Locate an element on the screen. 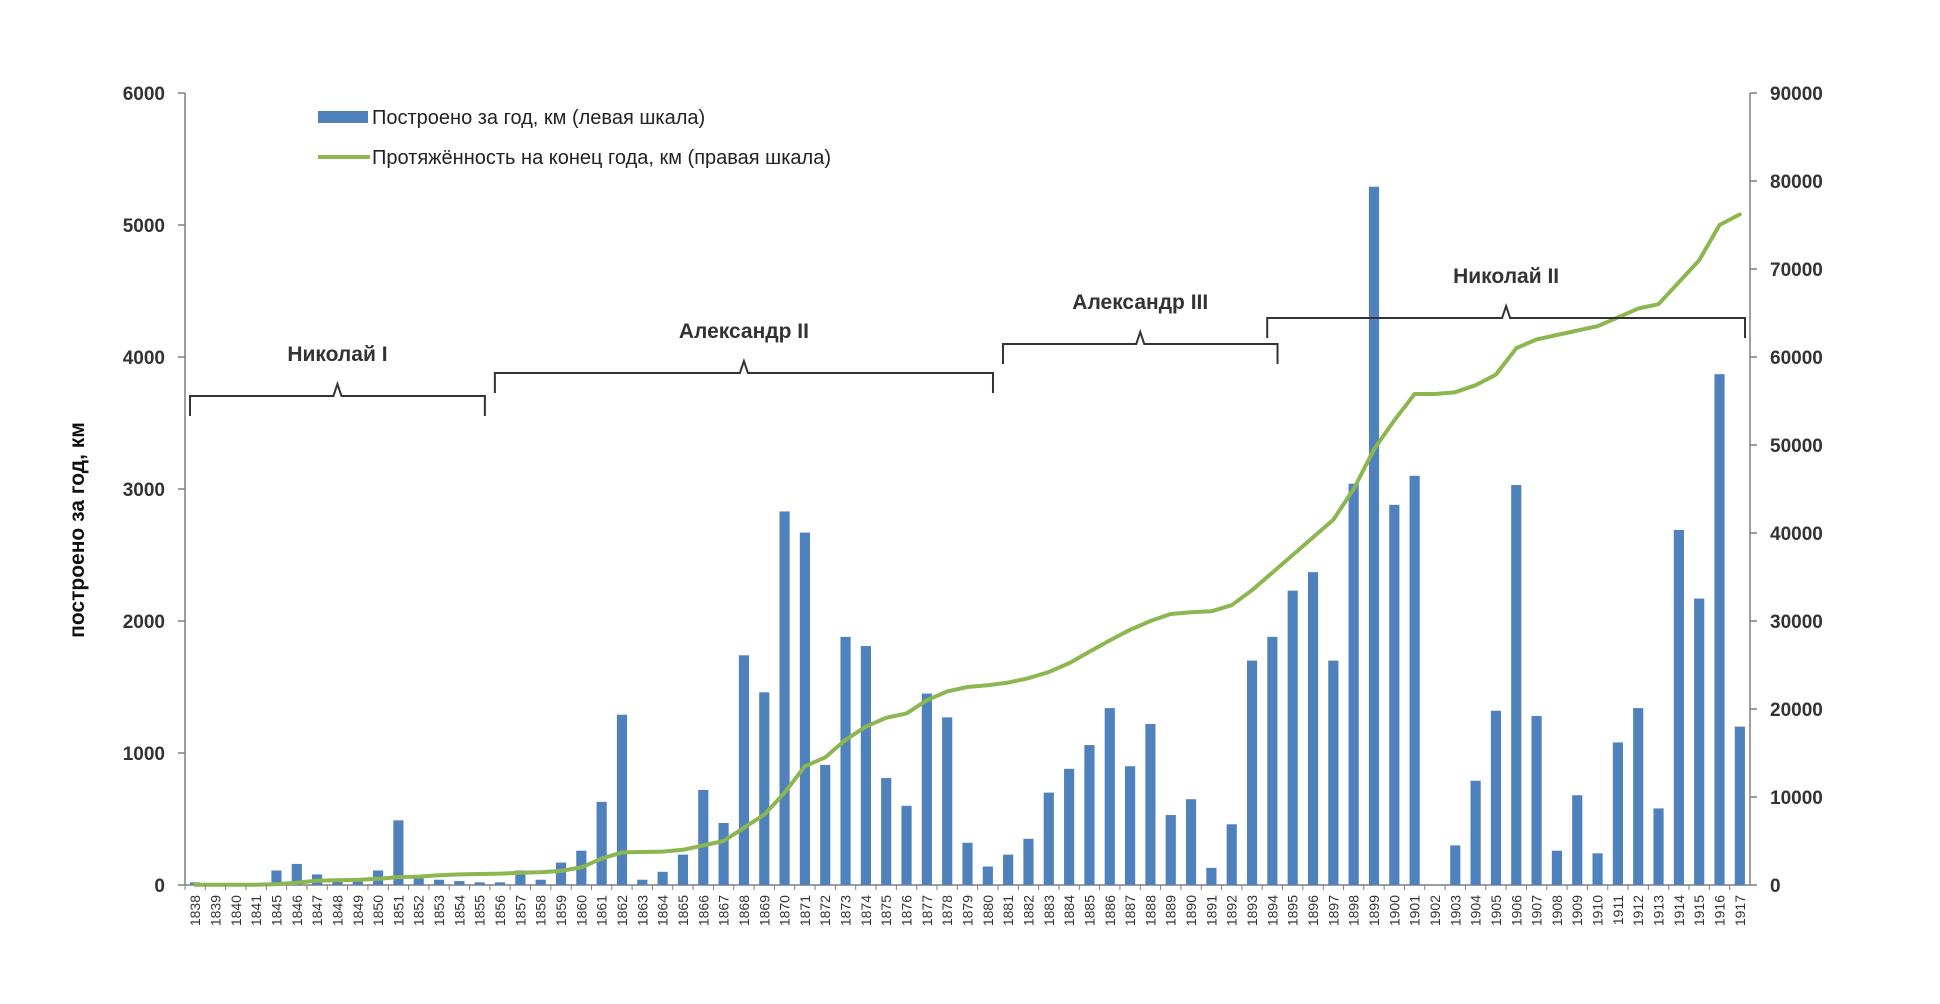 This screenshot has height=1004, width=1940. x-tick-label: 1838 is located at coordinates (195, 910).